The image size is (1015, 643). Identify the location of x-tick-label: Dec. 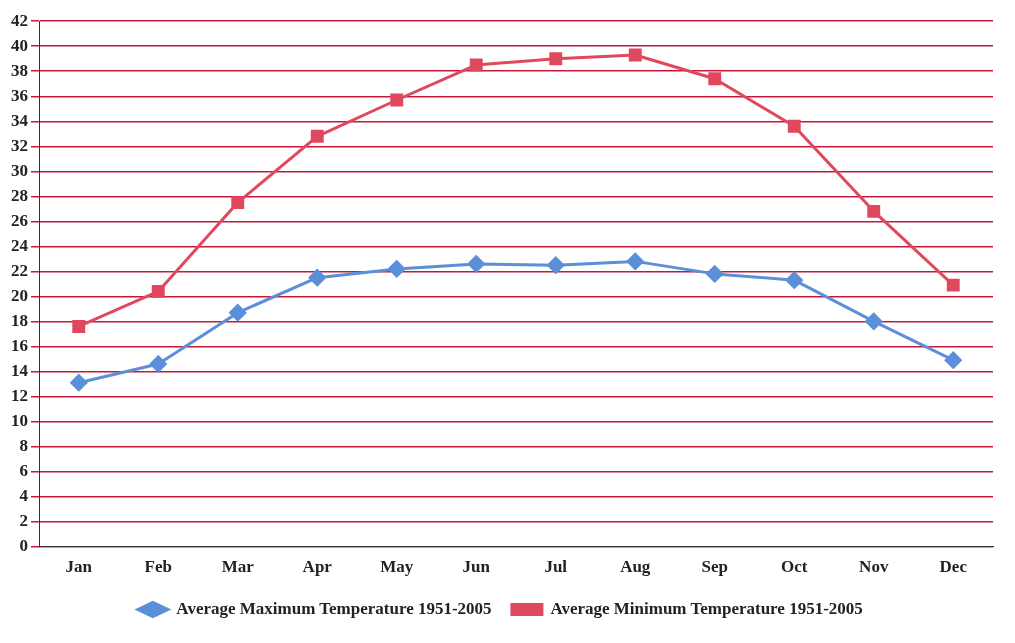
(953, 567).